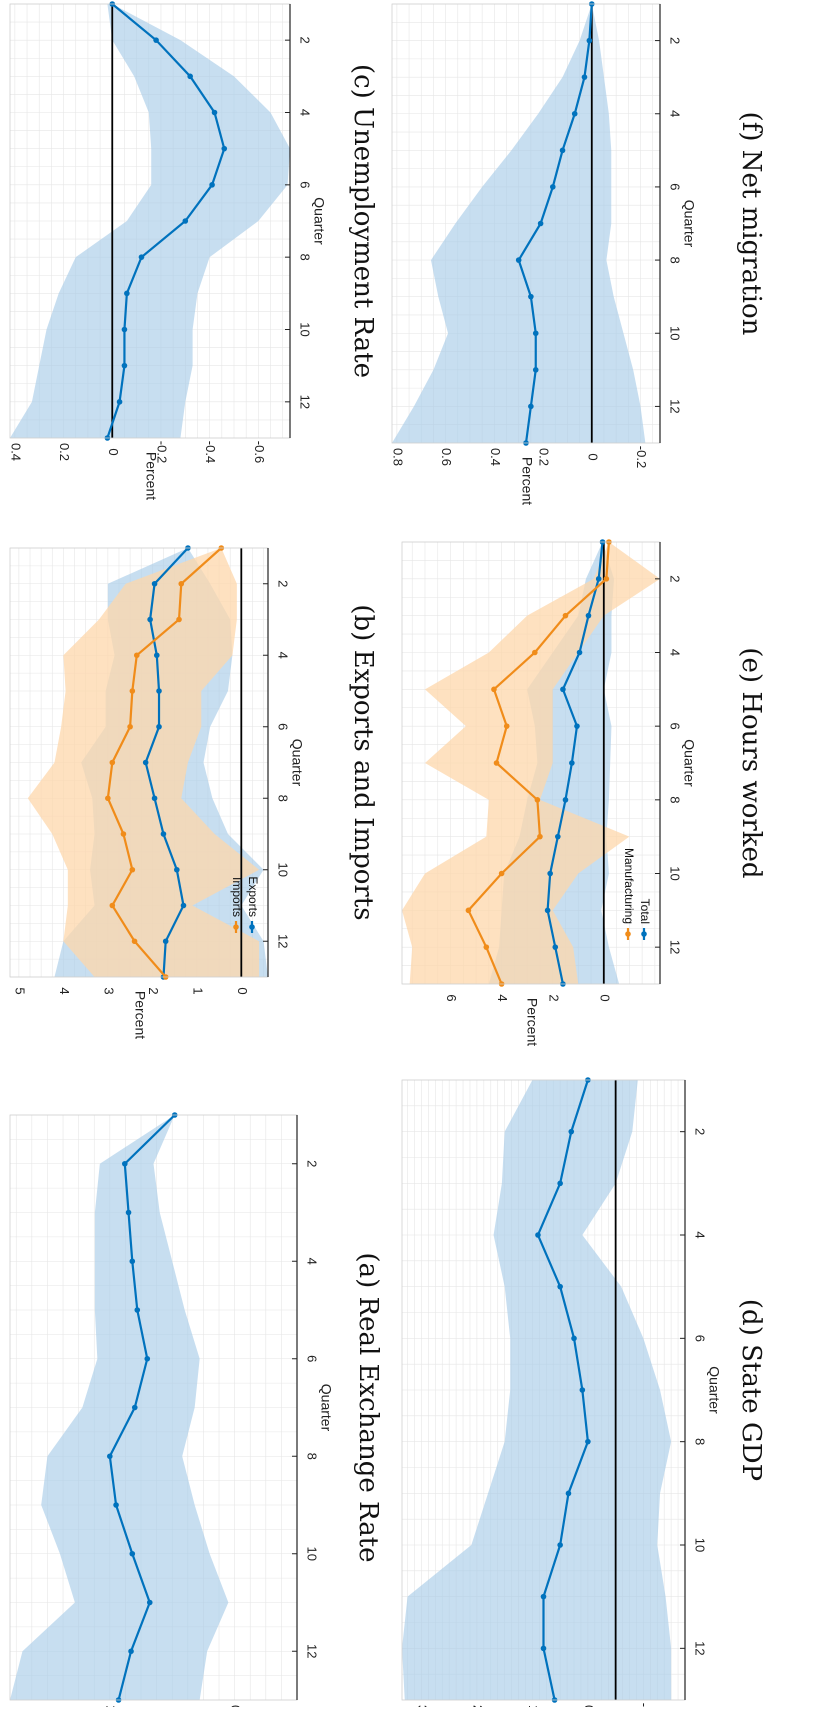  I want to click on y-tick-label: 2, so click(153, 990).